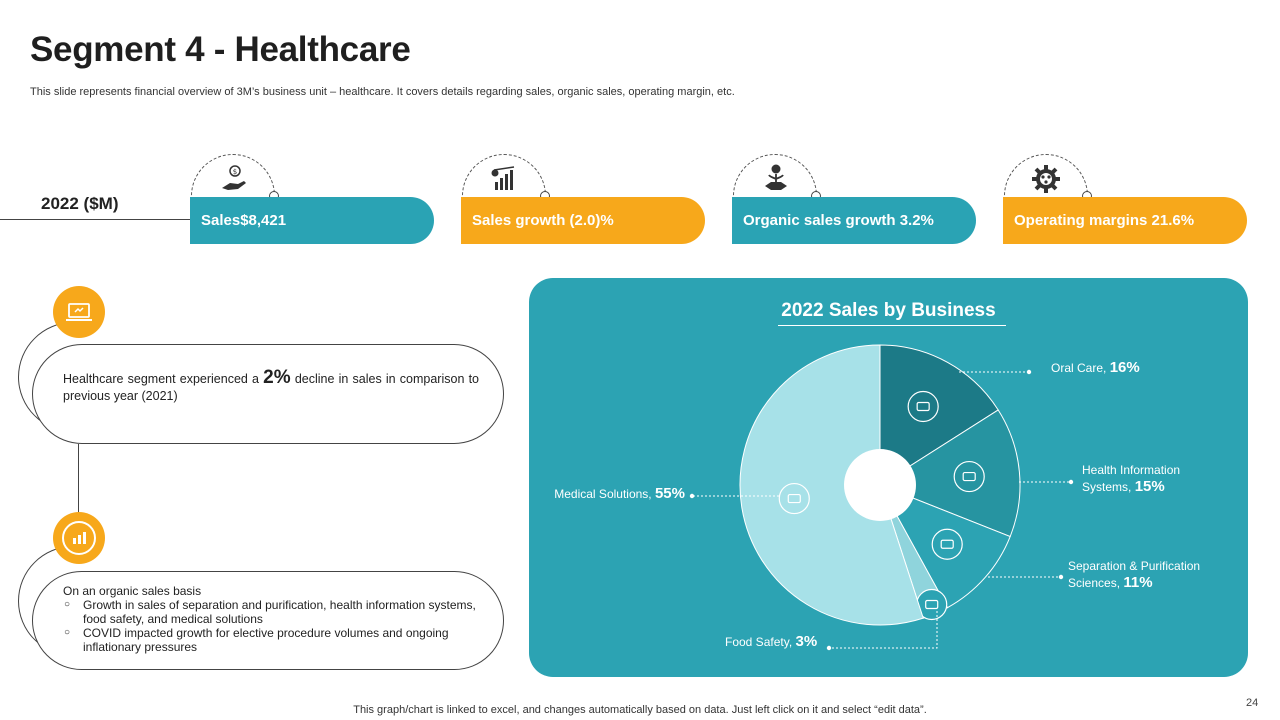 This screenshot has width=1280, height=720. Describe the element at coordinates (503, 178) in the screenshot. I see `growth-chart-icon` at that location.